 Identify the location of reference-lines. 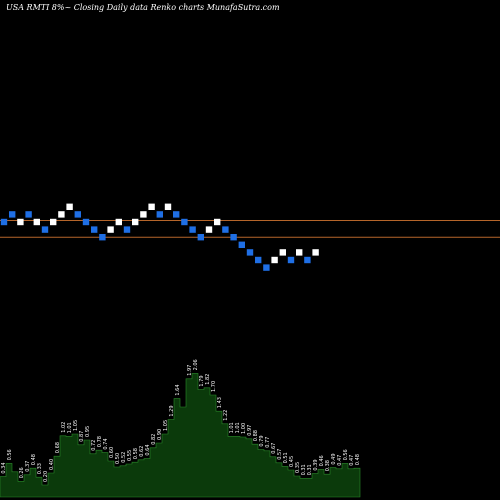
(250, 228).